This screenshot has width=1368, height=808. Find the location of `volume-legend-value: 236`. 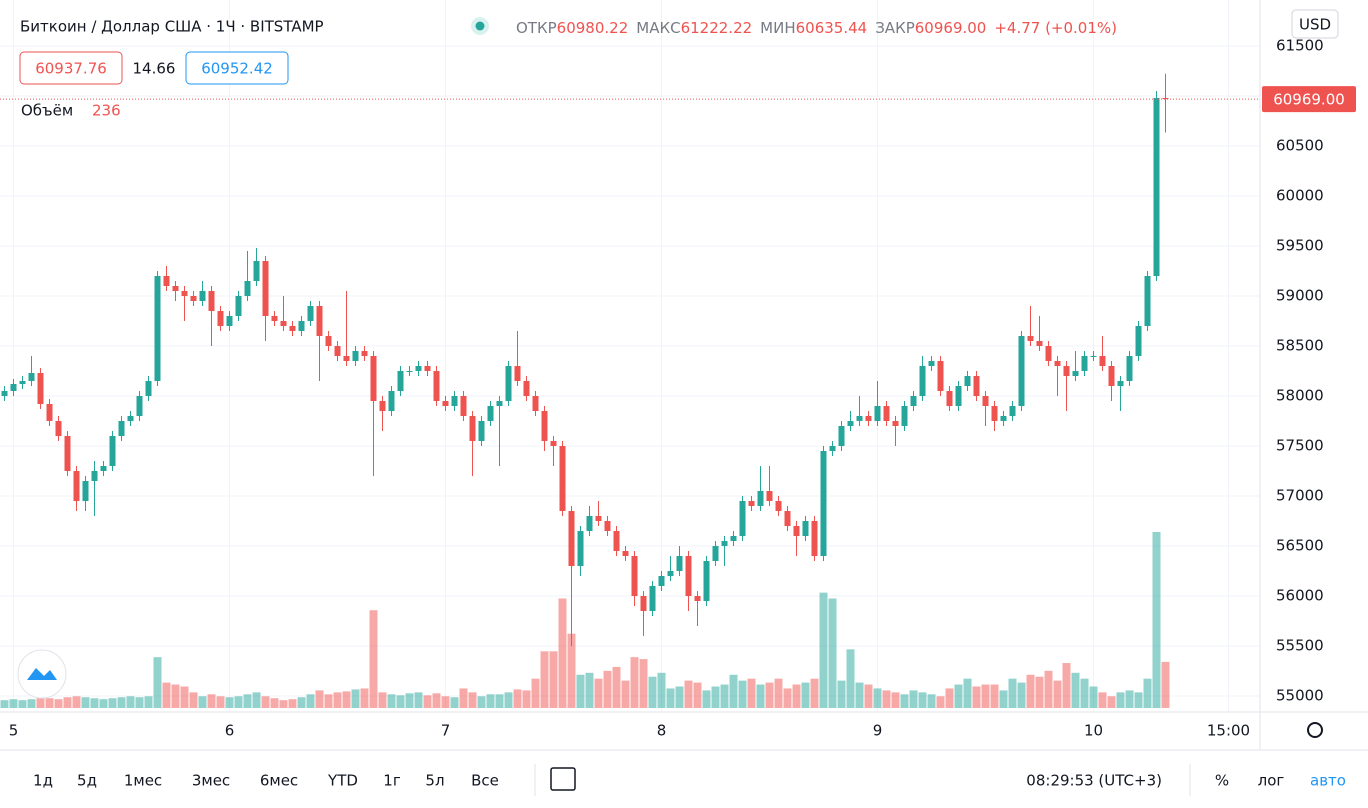

volume-legend-value: 236 is located at coordinates (106, 111).